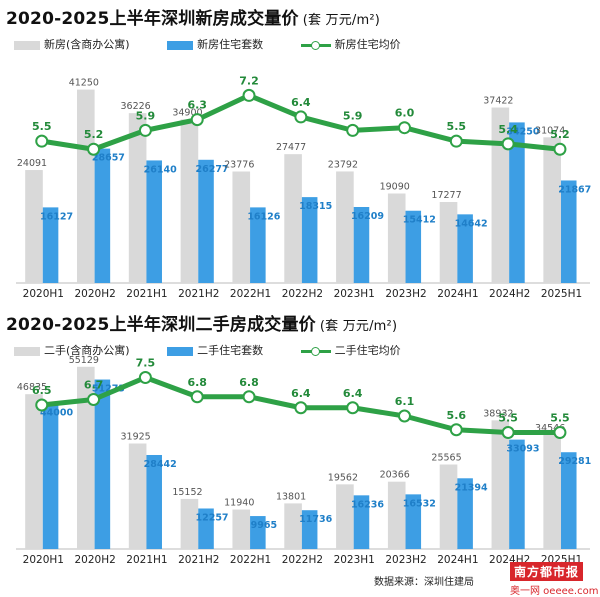 This screenshot has height=597, width=600. Describe the element at coordinates (315, 519) in the screenshot. I see `bar-residential-label: 11736` at that location.